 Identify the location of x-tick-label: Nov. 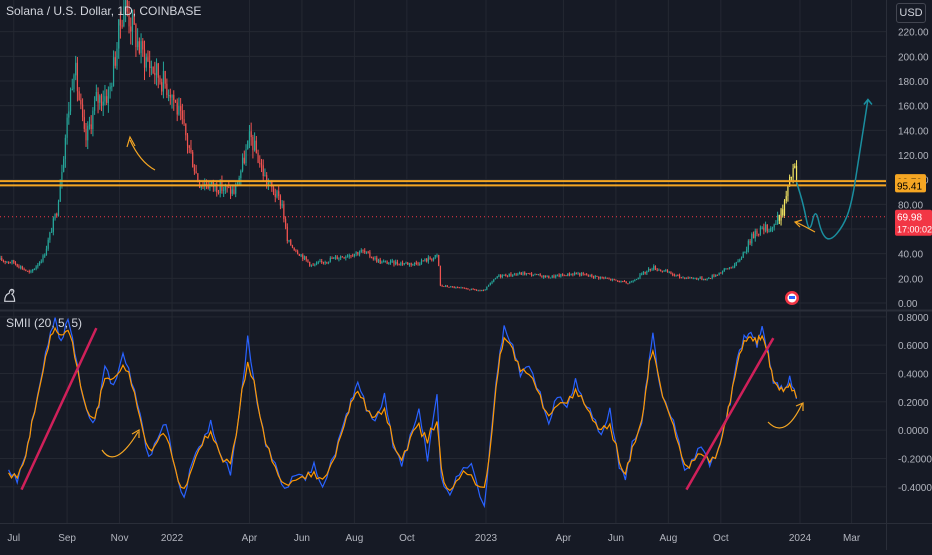
(120, 538).